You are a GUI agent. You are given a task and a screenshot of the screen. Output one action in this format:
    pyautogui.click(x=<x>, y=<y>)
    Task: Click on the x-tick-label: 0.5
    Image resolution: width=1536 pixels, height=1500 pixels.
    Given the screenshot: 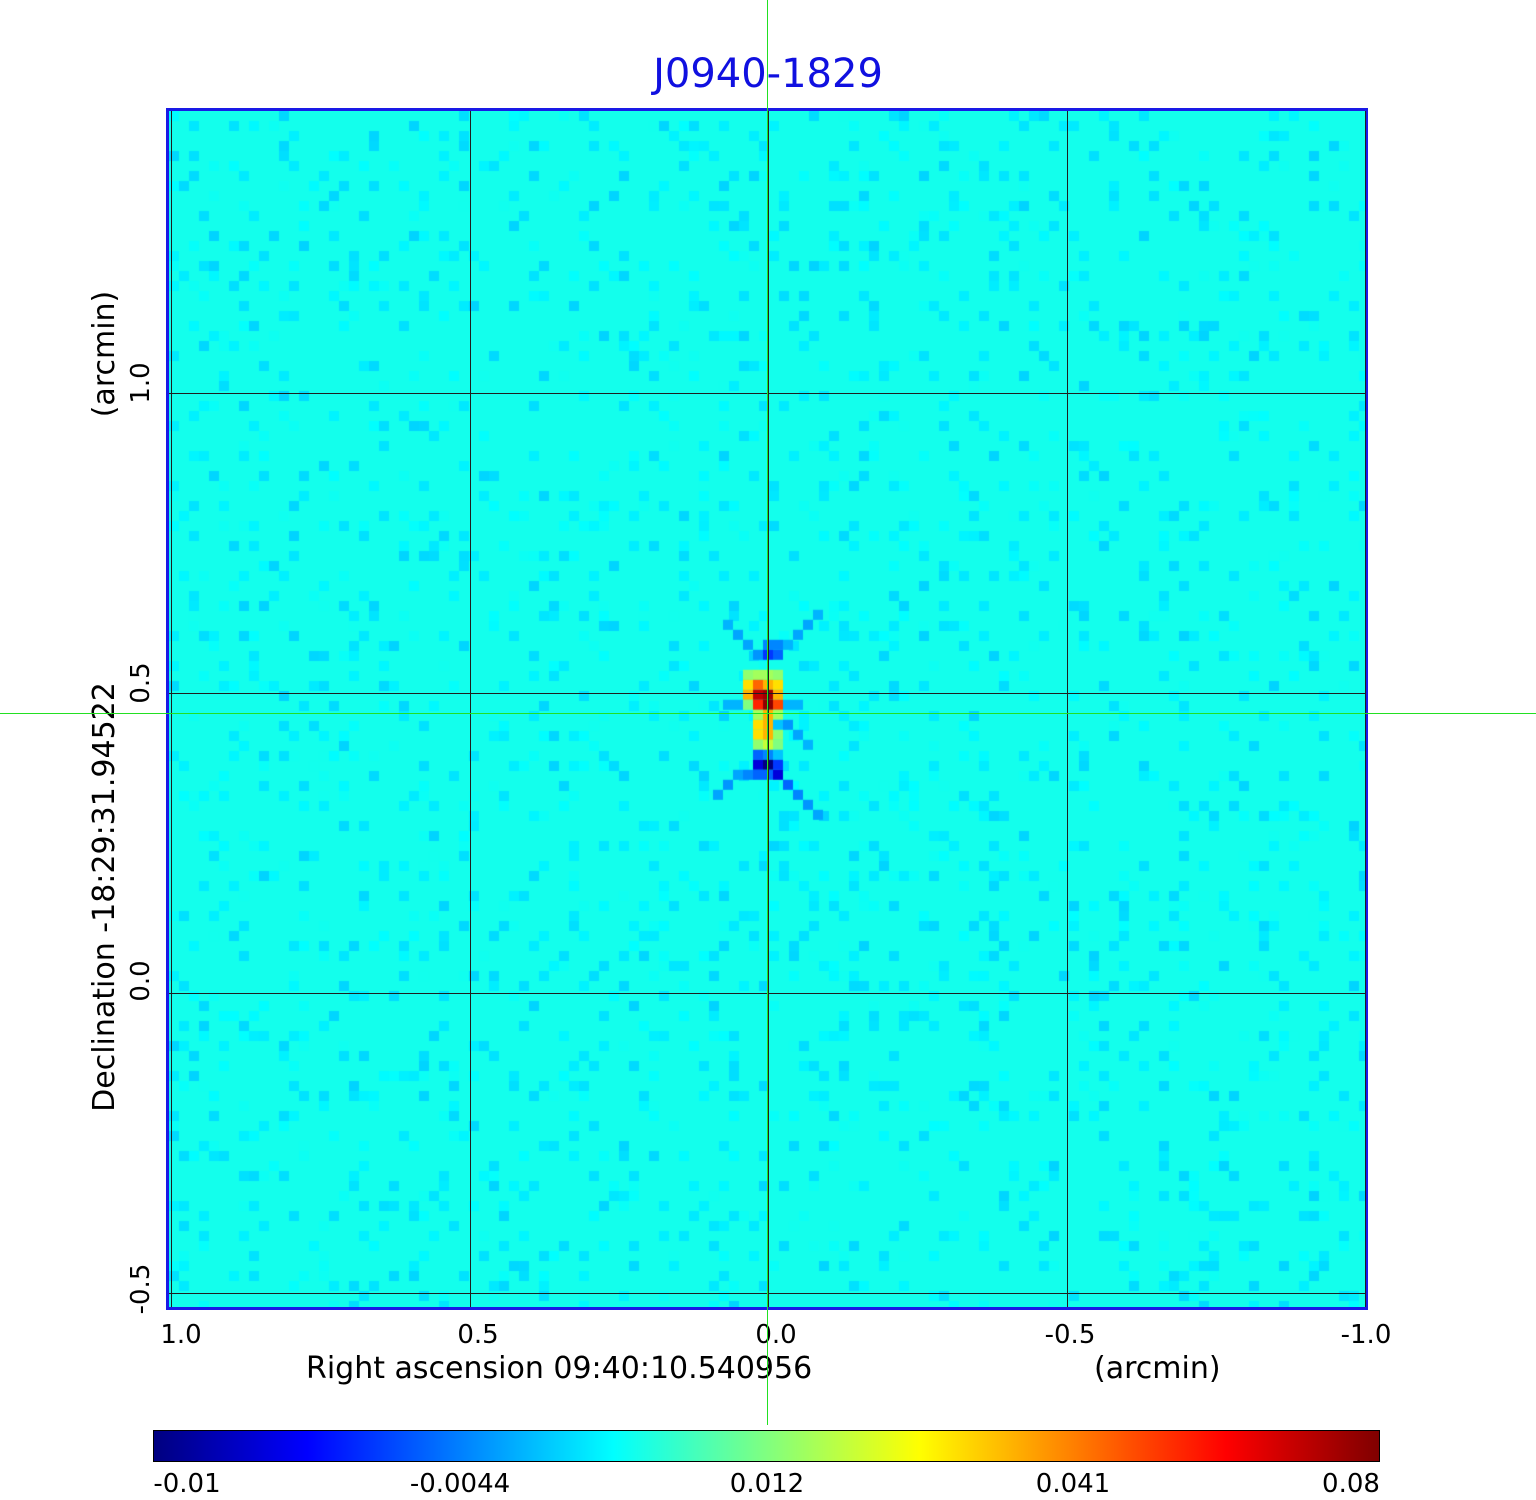 What is the action you would take?
    pyautogui.click(x=478, y=1335)
    